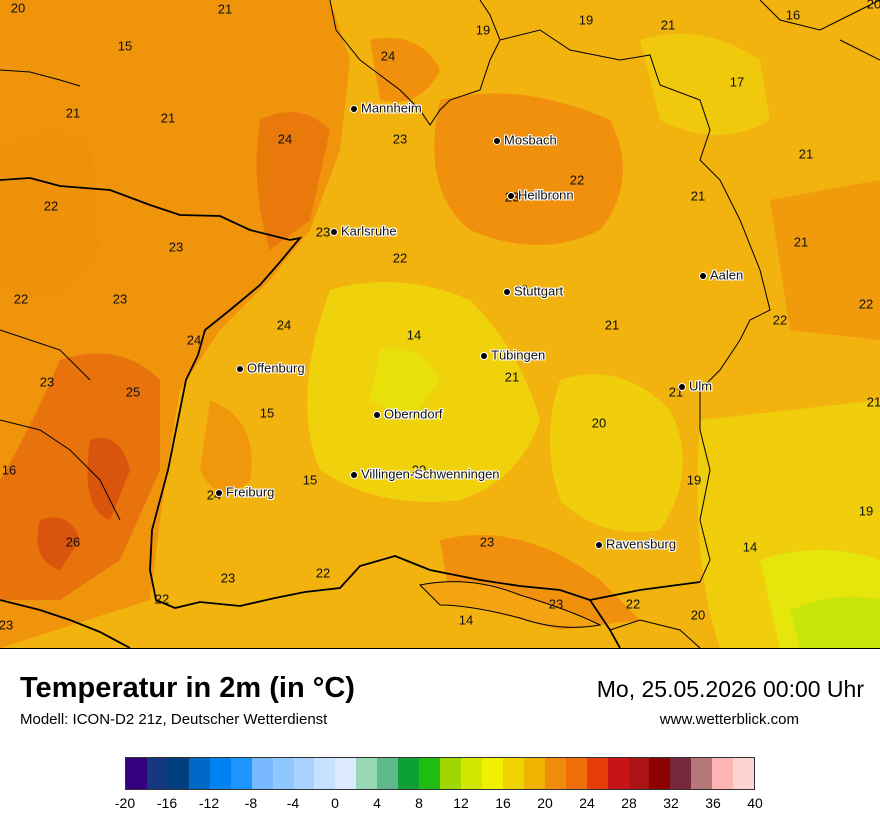 The width and height of the screenshot is (880, 830). I want to click on legend-tick-label: -12, so click(209, 803).